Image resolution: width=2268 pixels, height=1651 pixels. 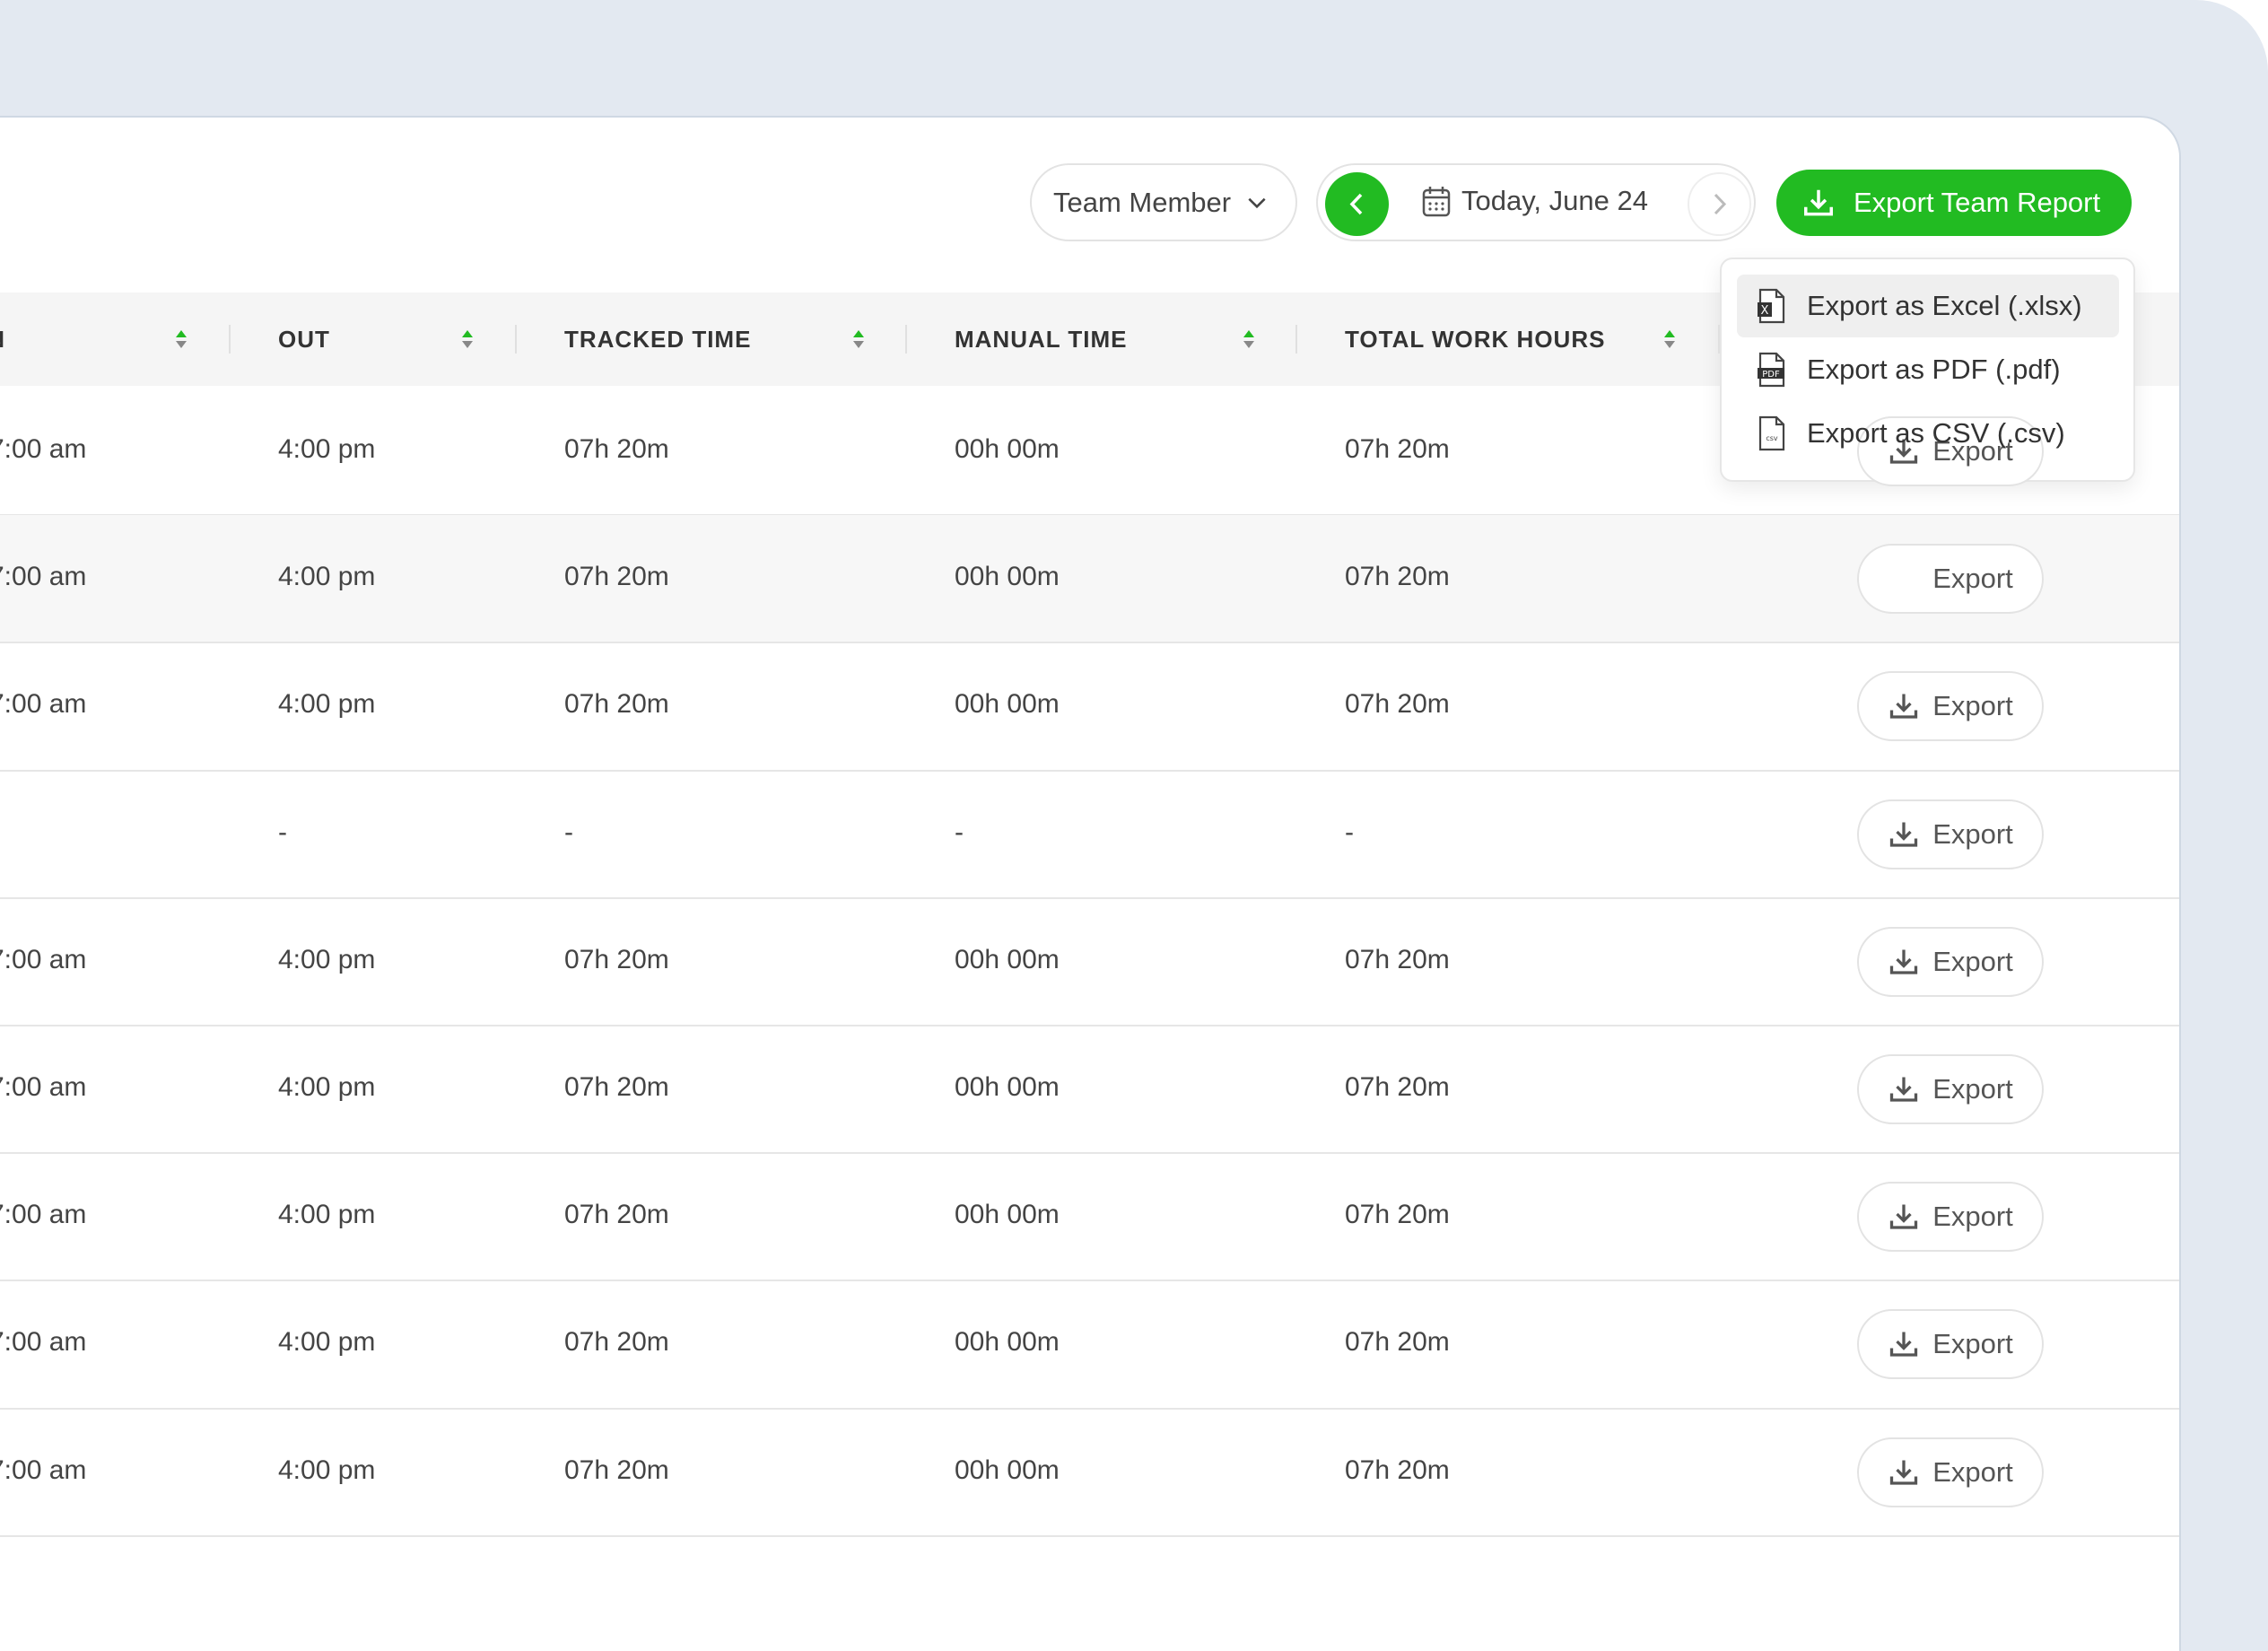 I want to click on menu-item: X Export as Excel (.xlsx), so click(x=1928, y=306).